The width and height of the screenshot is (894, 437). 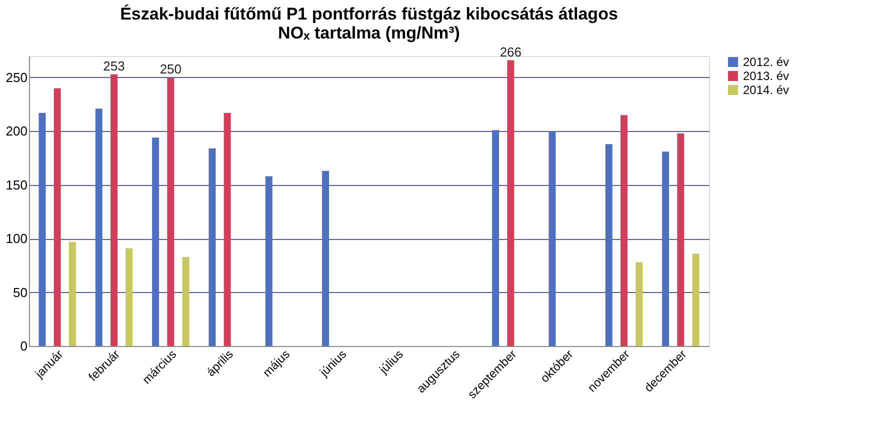 What do you see at coordinates (17, 77) in the screenshot?
I see `y-tick-label: 250` at bounding box center [17, 77].